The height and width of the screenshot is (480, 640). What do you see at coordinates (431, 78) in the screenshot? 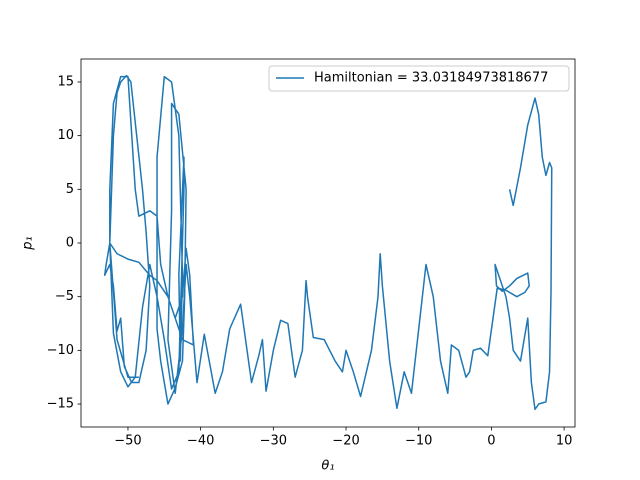
I see `legend-label: Hamiltonian = 33.03184973818677` at bounding box center [431, 78].